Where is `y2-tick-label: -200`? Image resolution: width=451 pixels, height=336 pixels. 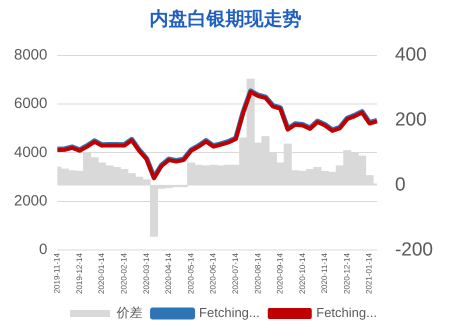
y2-tick-label: -200 is located at coordinates (414, 249).